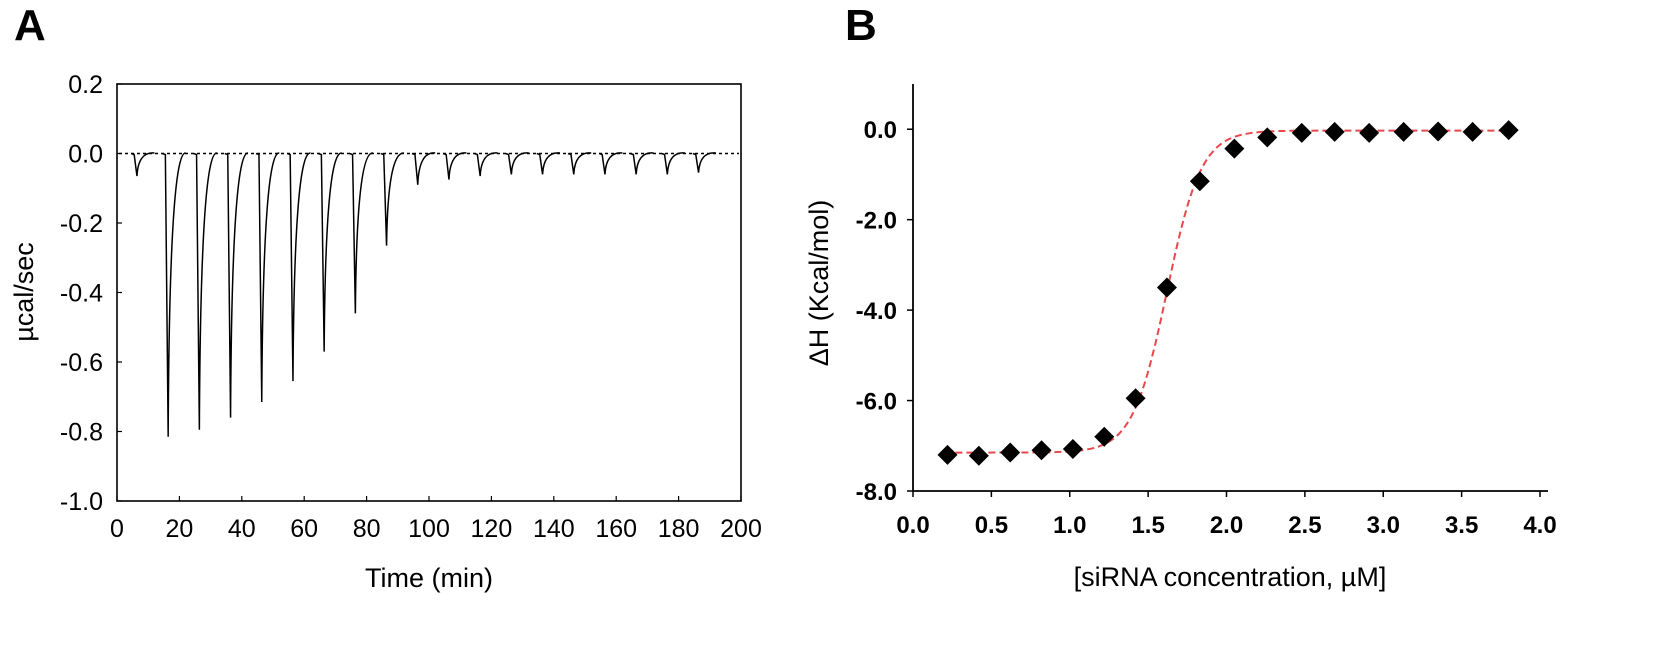 The image size is (1669, 645). I want to click on y-tick-label: -4.0, so click(876, 311).